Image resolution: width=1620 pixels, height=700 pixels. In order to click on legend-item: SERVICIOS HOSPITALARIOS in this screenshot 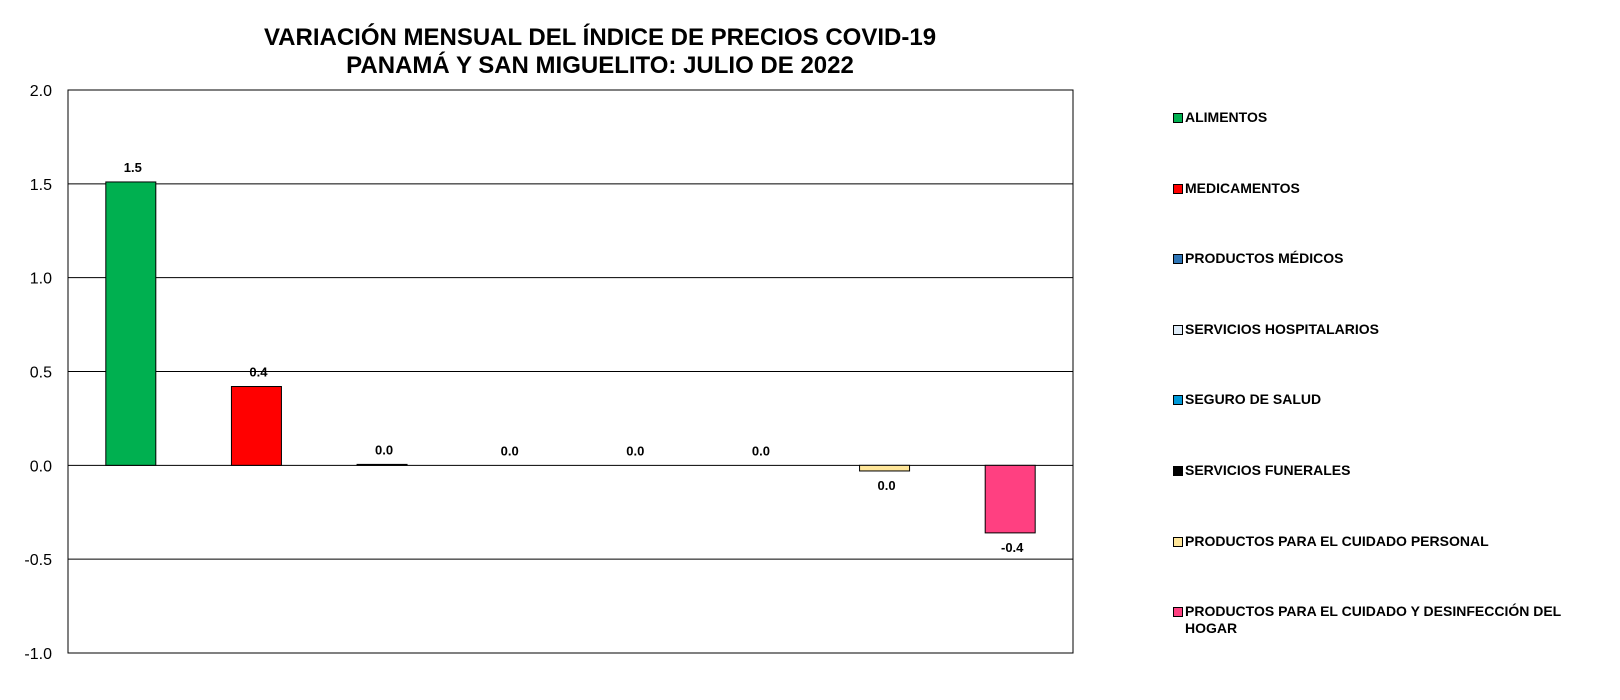, I will do `click(1384, 329)`.